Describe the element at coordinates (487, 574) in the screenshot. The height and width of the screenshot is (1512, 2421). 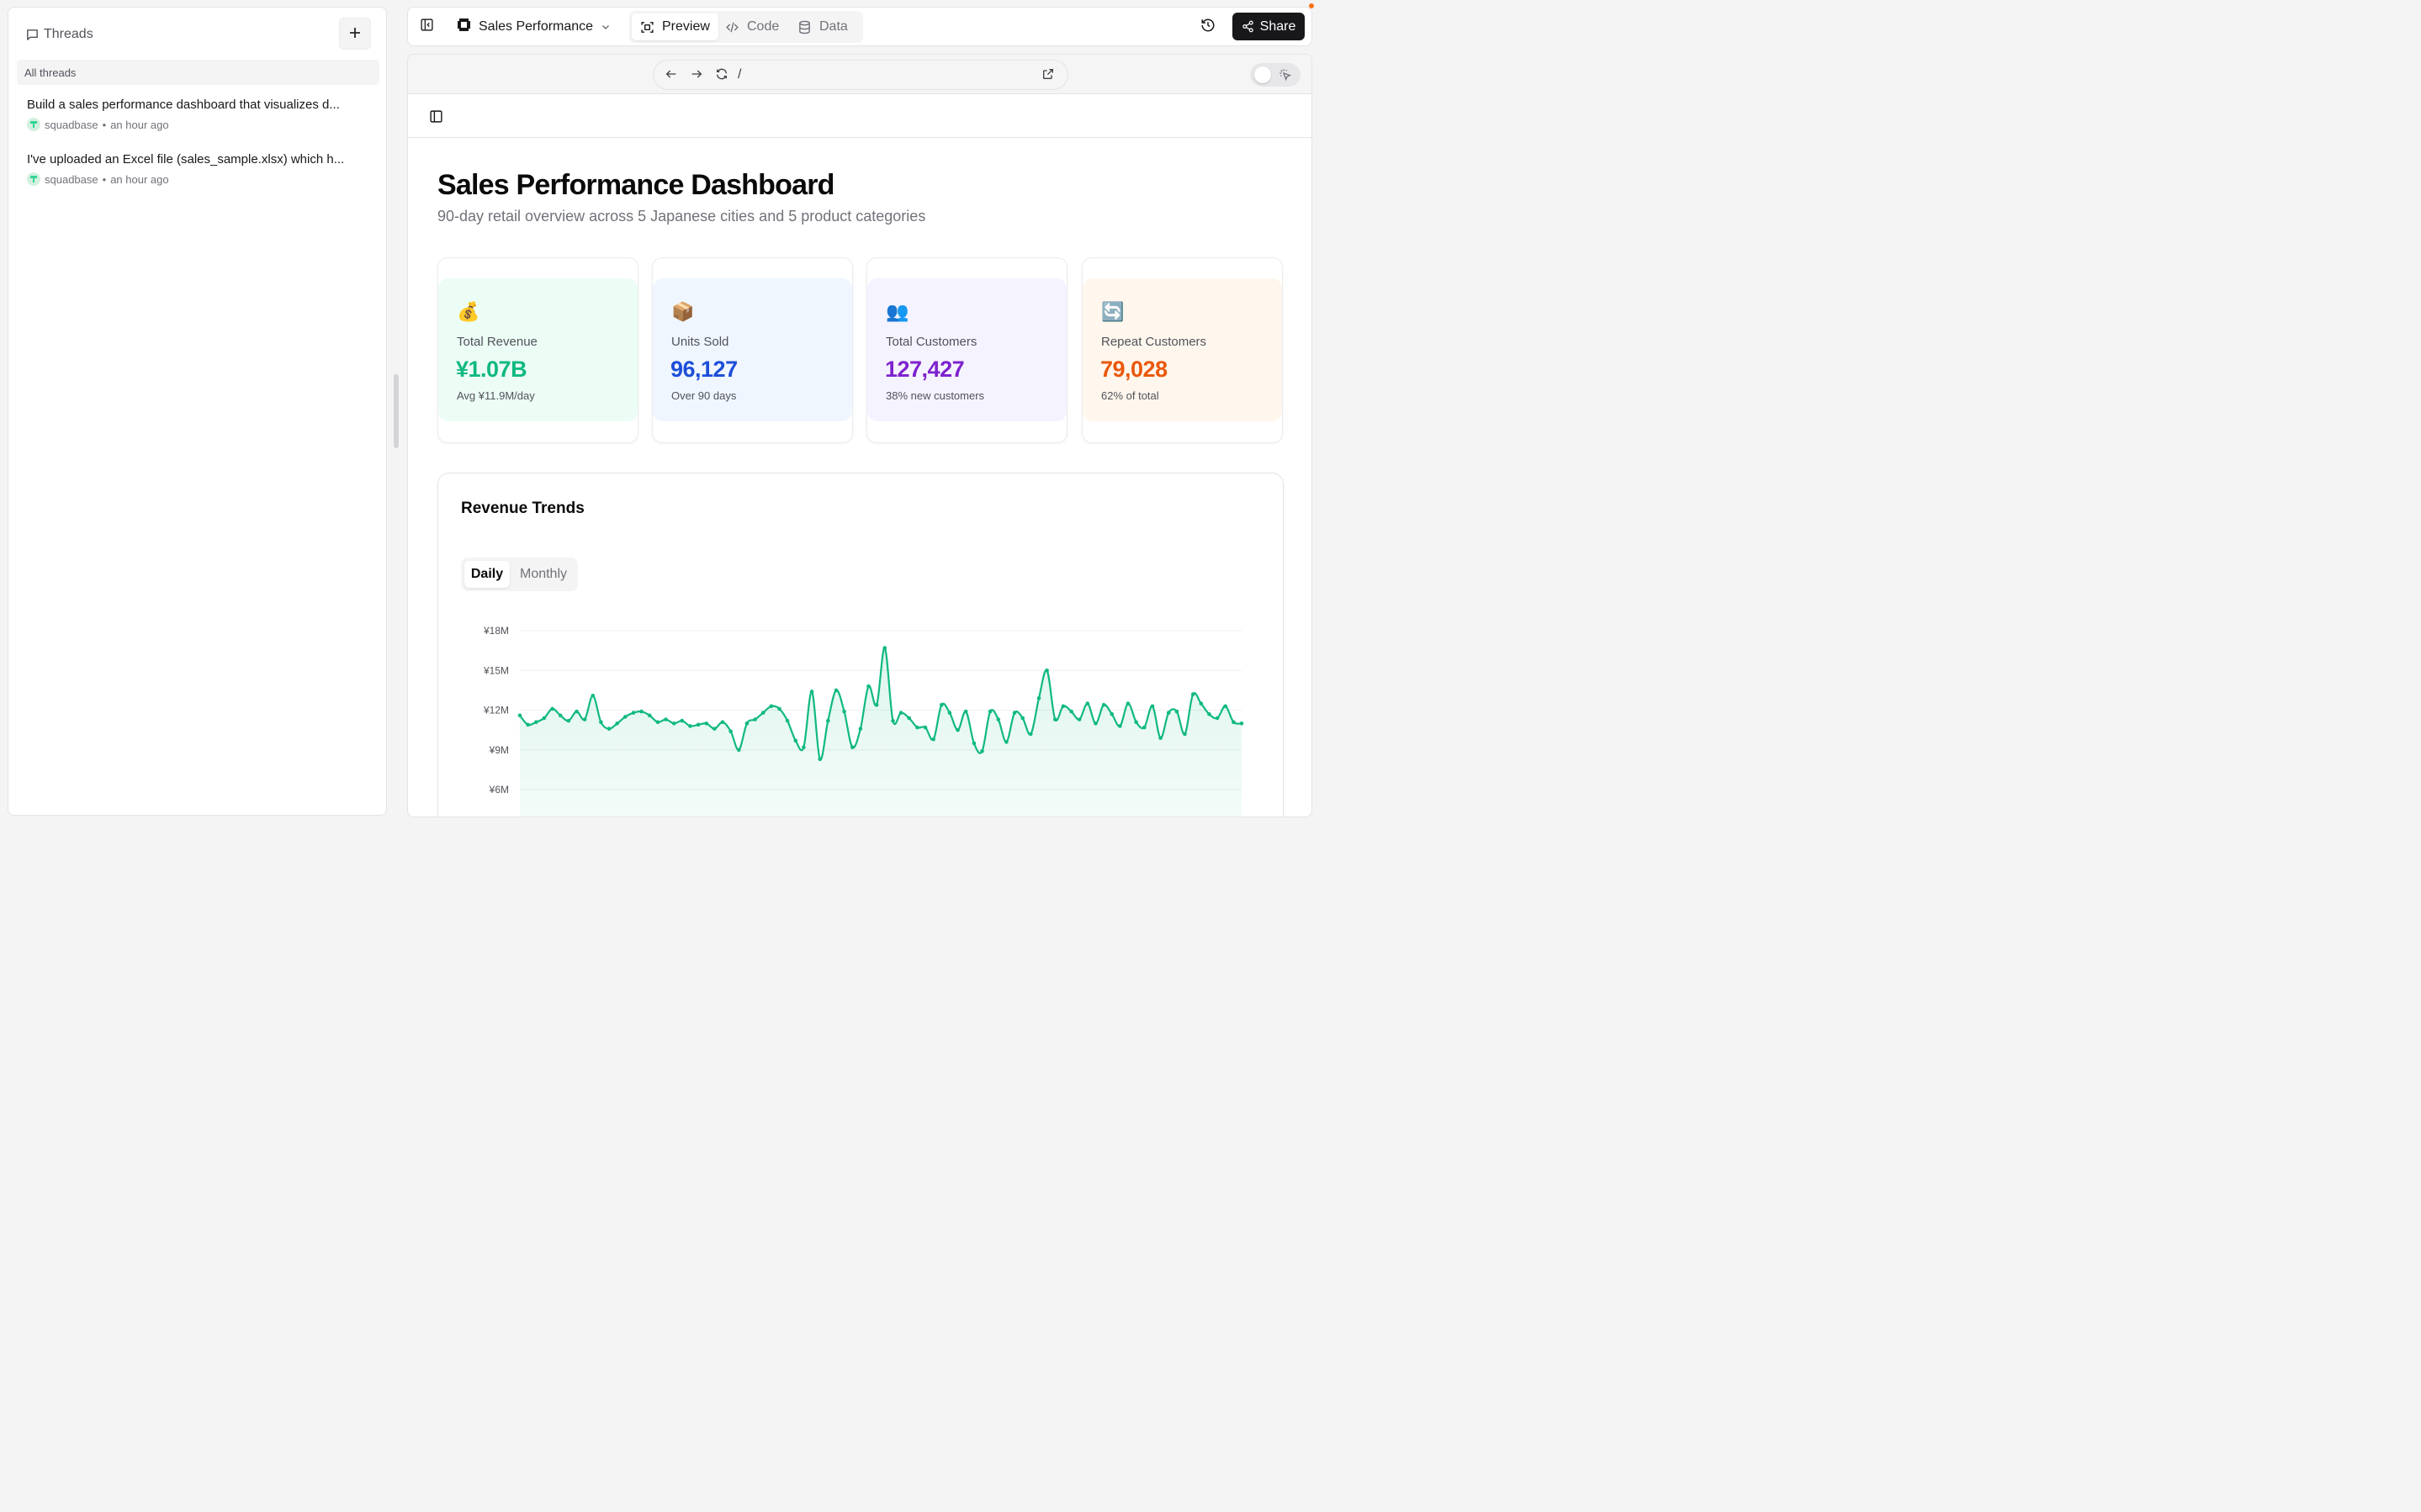
I see `daily-toggle-button: Daily` at that location.